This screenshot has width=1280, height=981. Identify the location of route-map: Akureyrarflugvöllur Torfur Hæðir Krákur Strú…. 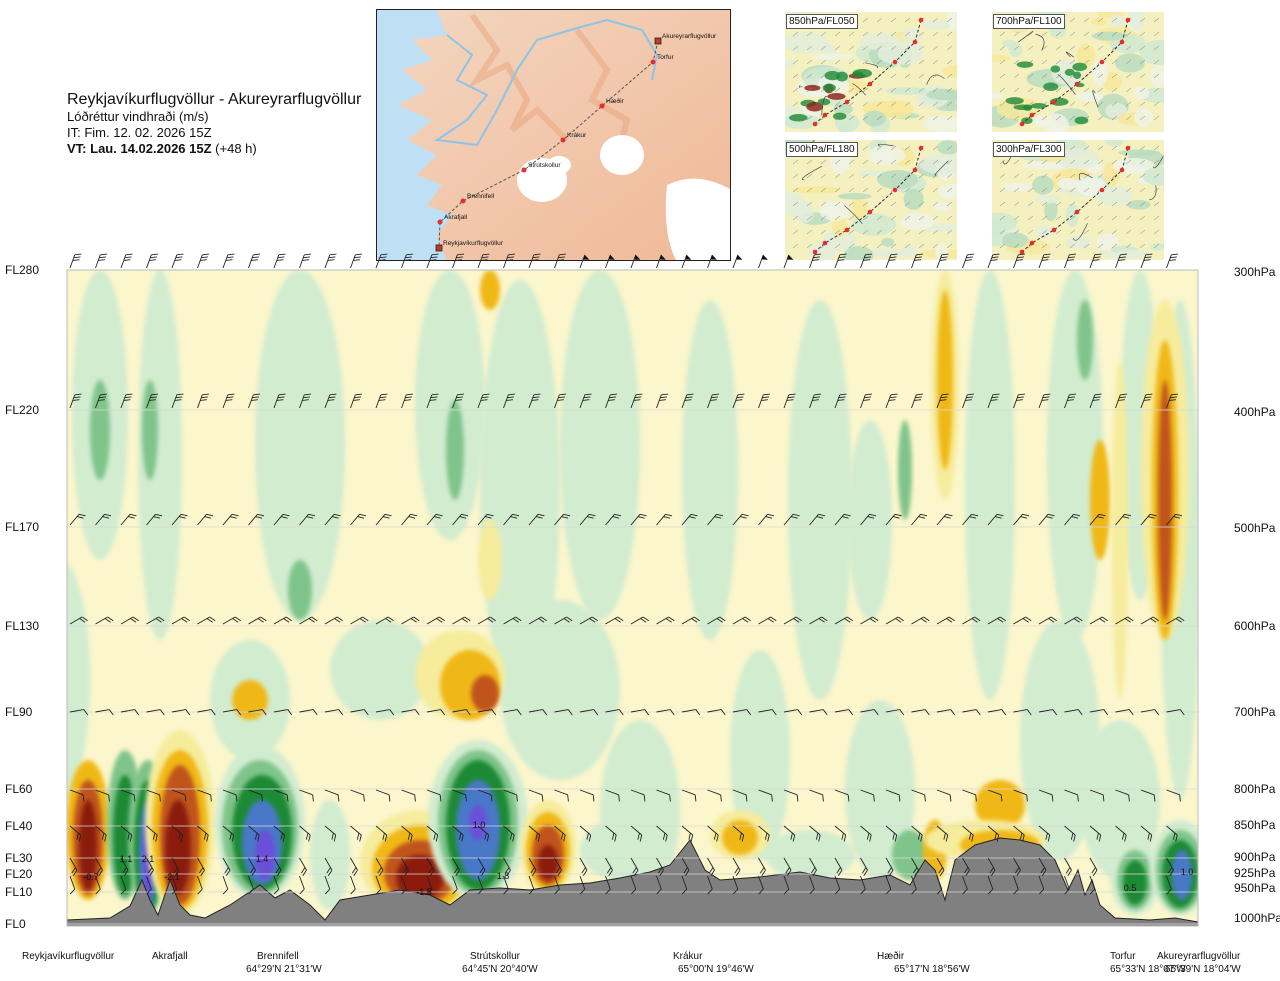
(553, 135).